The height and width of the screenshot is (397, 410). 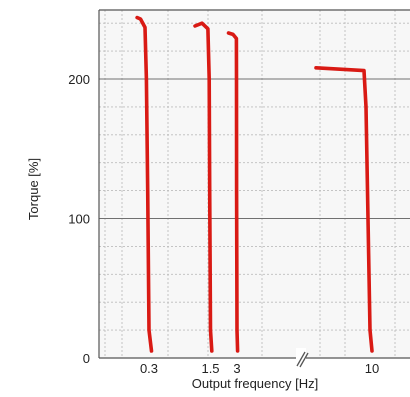 I want to click on x-tick-label: 0.3, so click(x=149, y=368).